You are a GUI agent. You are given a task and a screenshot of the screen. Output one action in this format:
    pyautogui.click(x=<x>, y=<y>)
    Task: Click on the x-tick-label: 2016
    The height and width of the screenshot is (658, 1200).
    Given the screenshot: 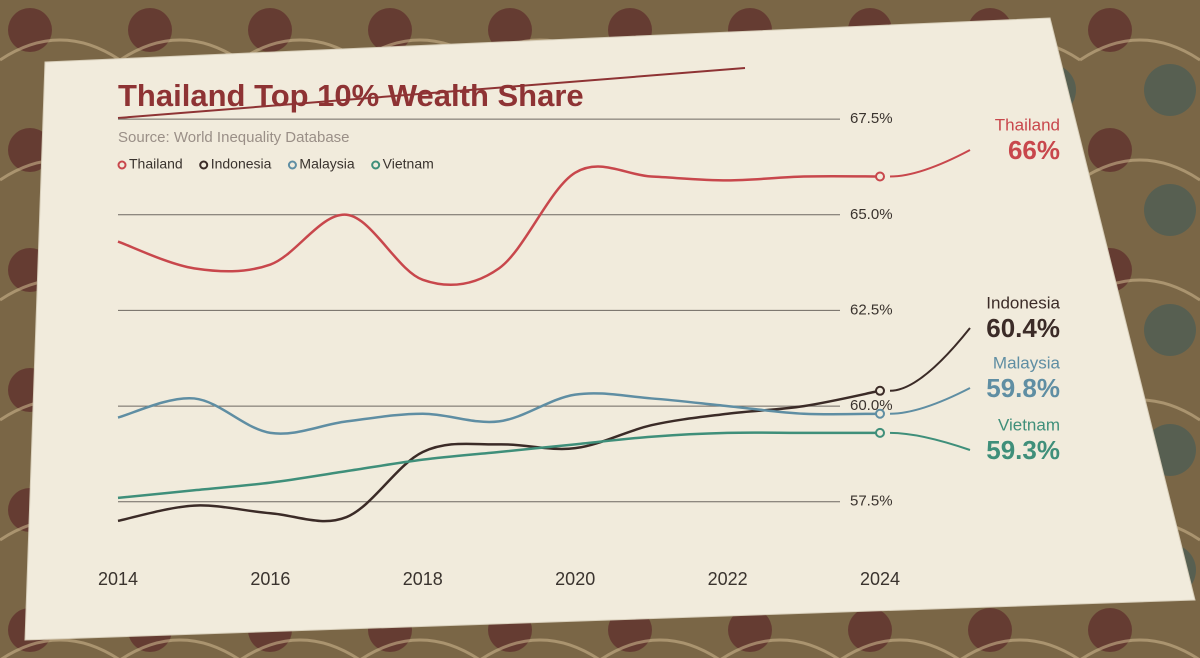 What is the action you would take?
    pyautogui.click(x=270, y=579)
    